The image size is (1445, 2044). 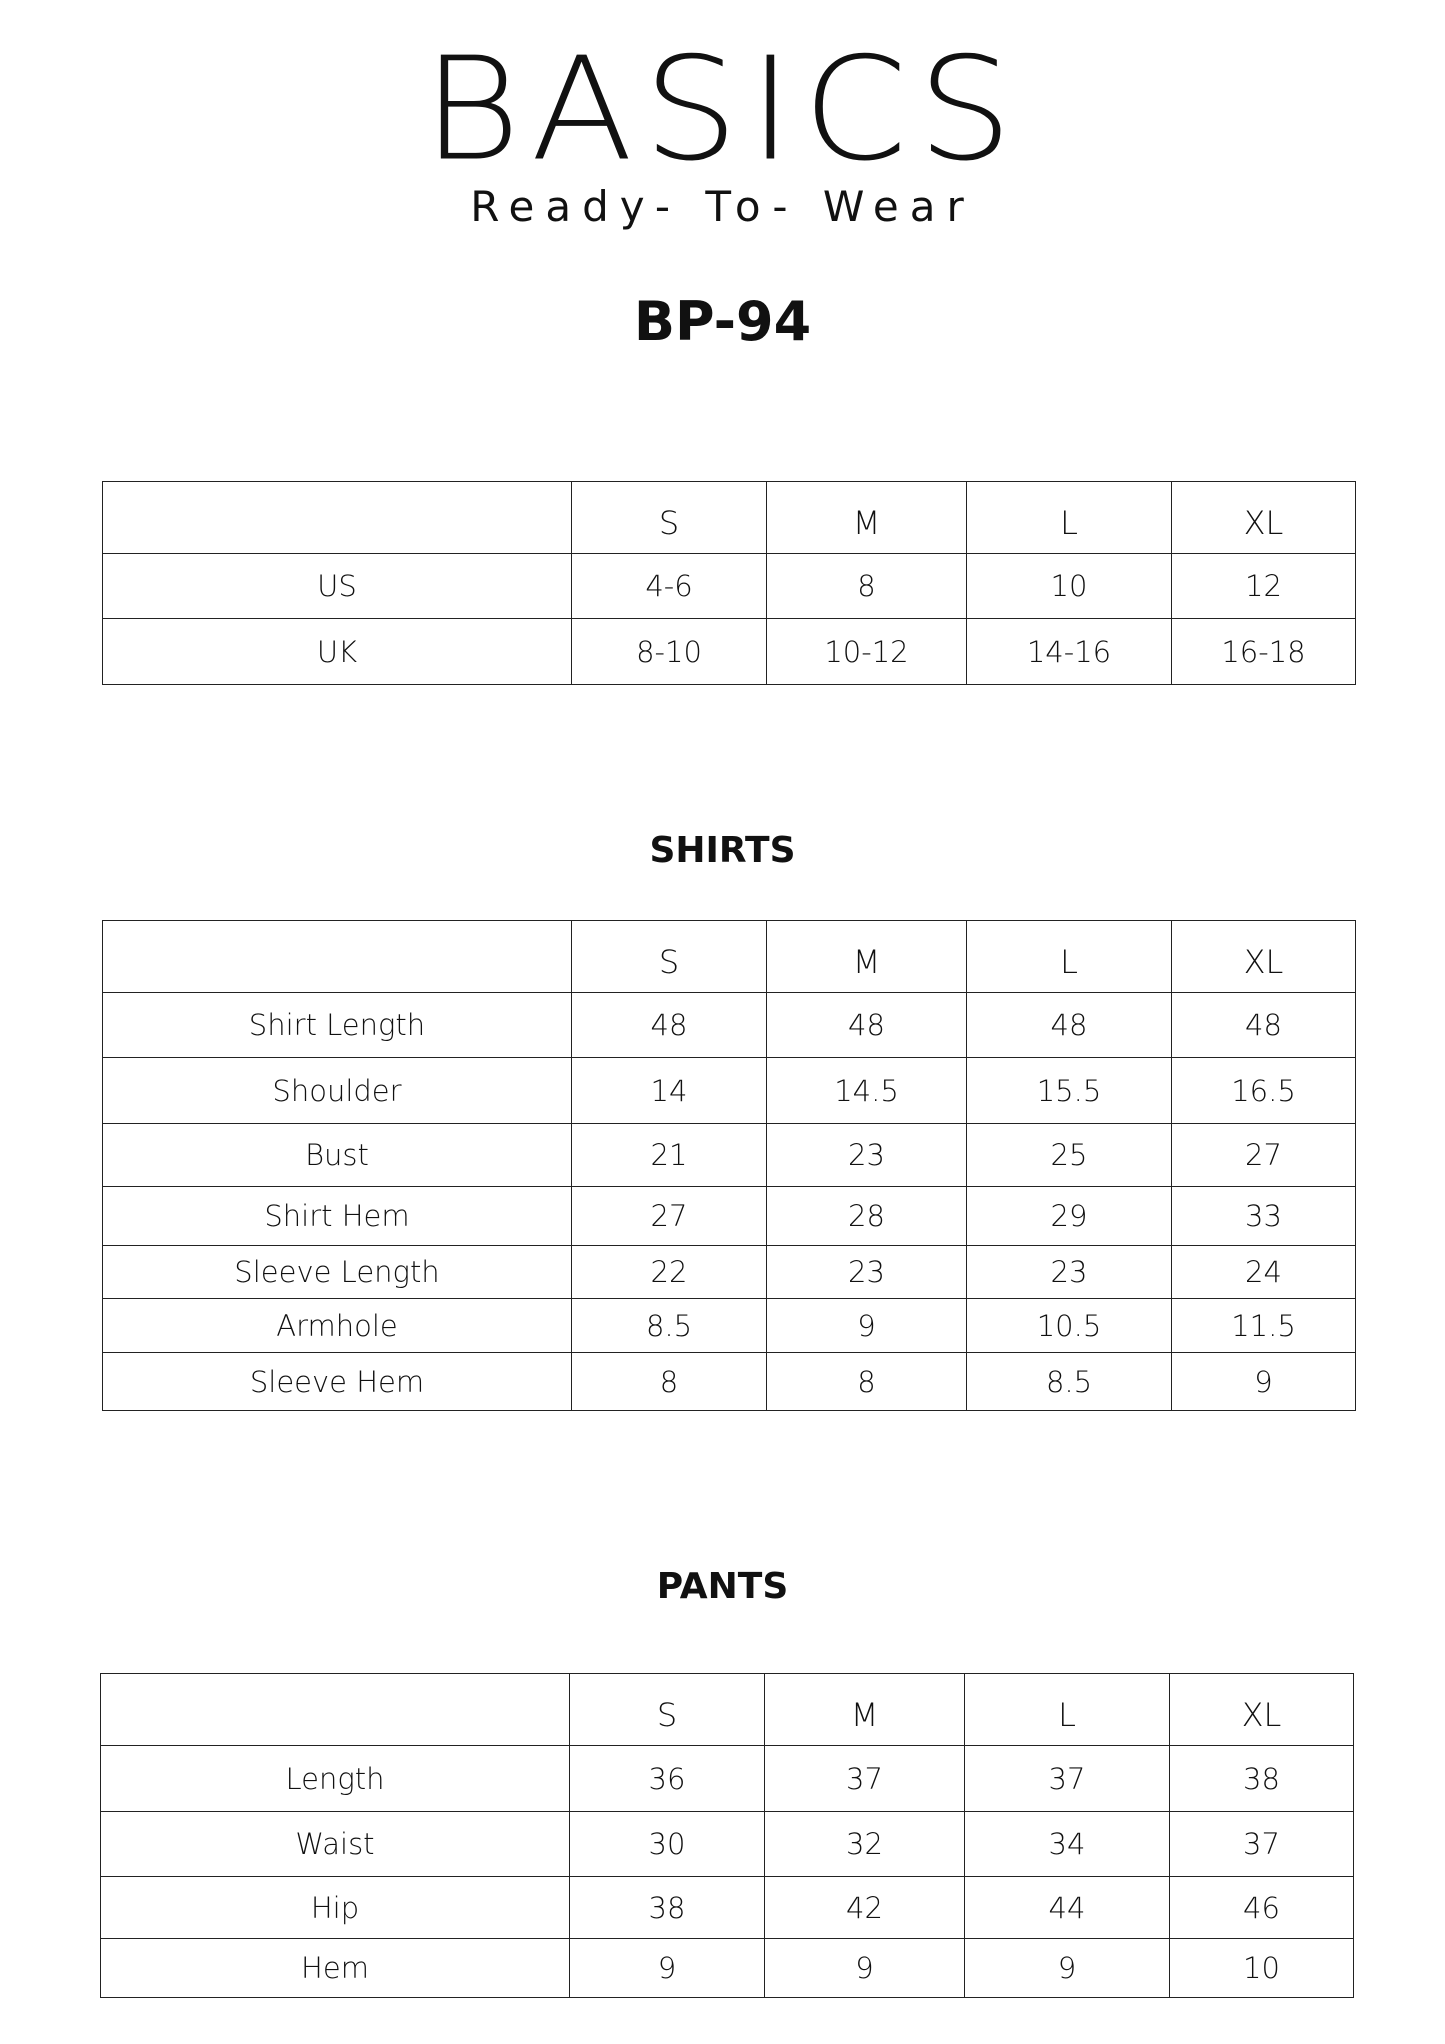 I want to click on table-cell: 36, so click(x=667, y=1778).